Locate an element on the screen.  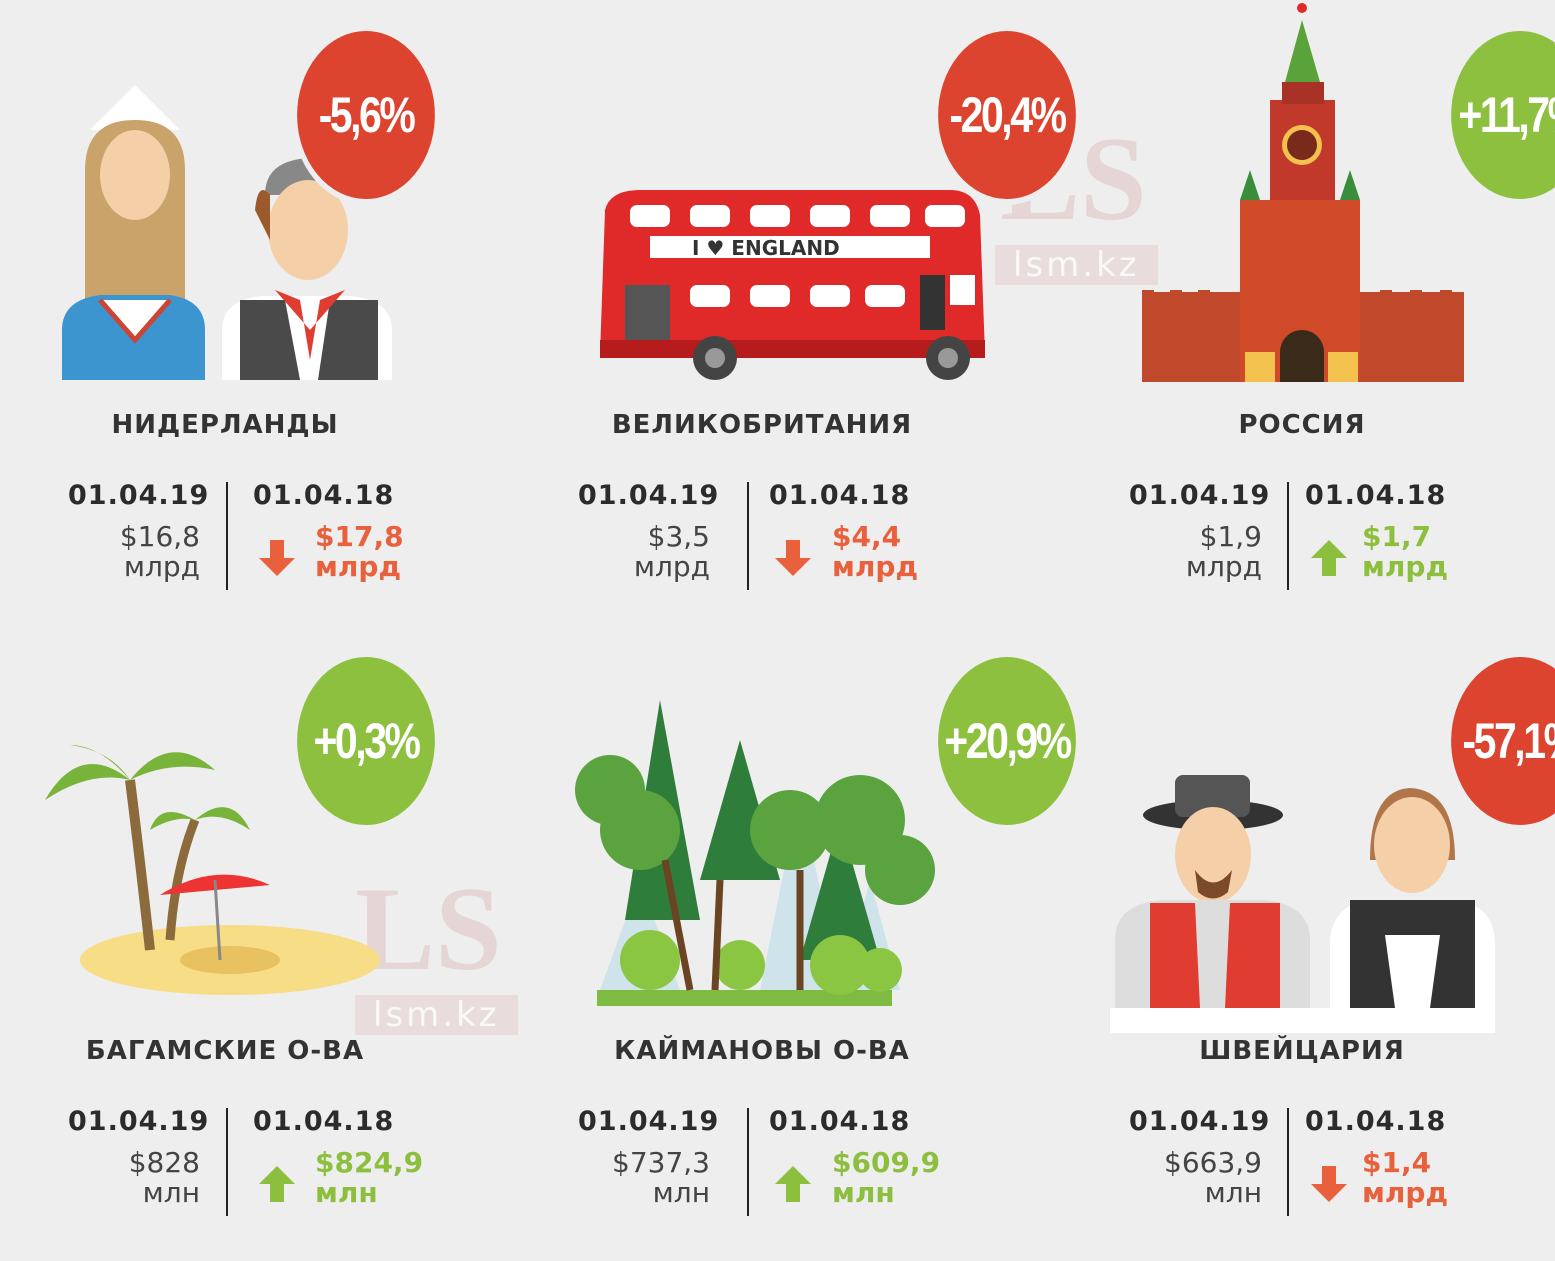
value-old: $17,8 млрд is located at coordinates (359, 552).